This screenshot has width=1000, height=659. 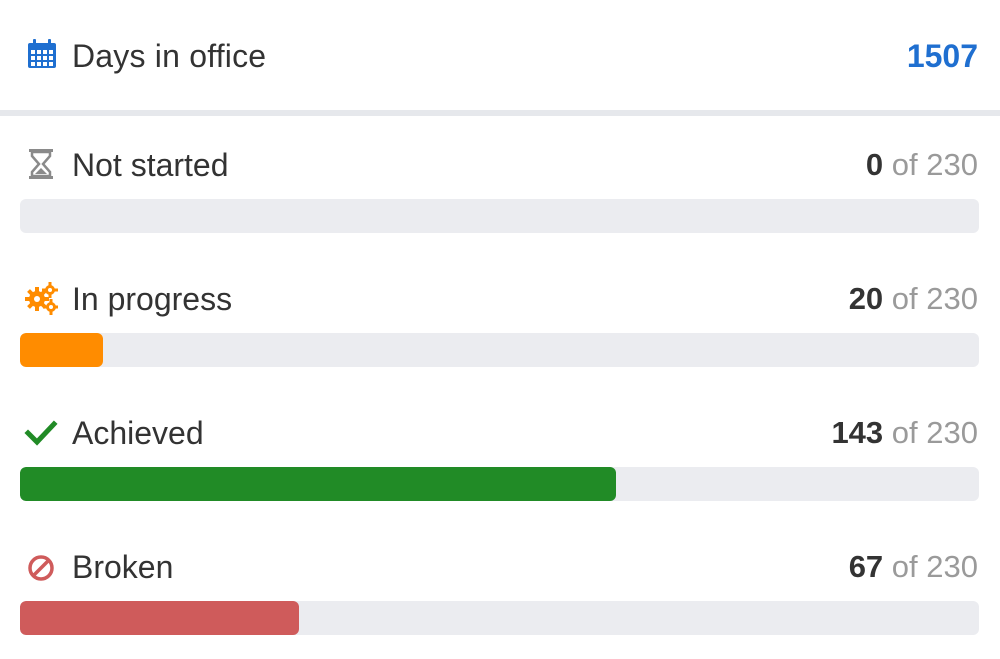 What do you see at coordinates (913, 566) in the screenshot?
I see `stat-count: 67 of 230` at bounding box center [913, 566].